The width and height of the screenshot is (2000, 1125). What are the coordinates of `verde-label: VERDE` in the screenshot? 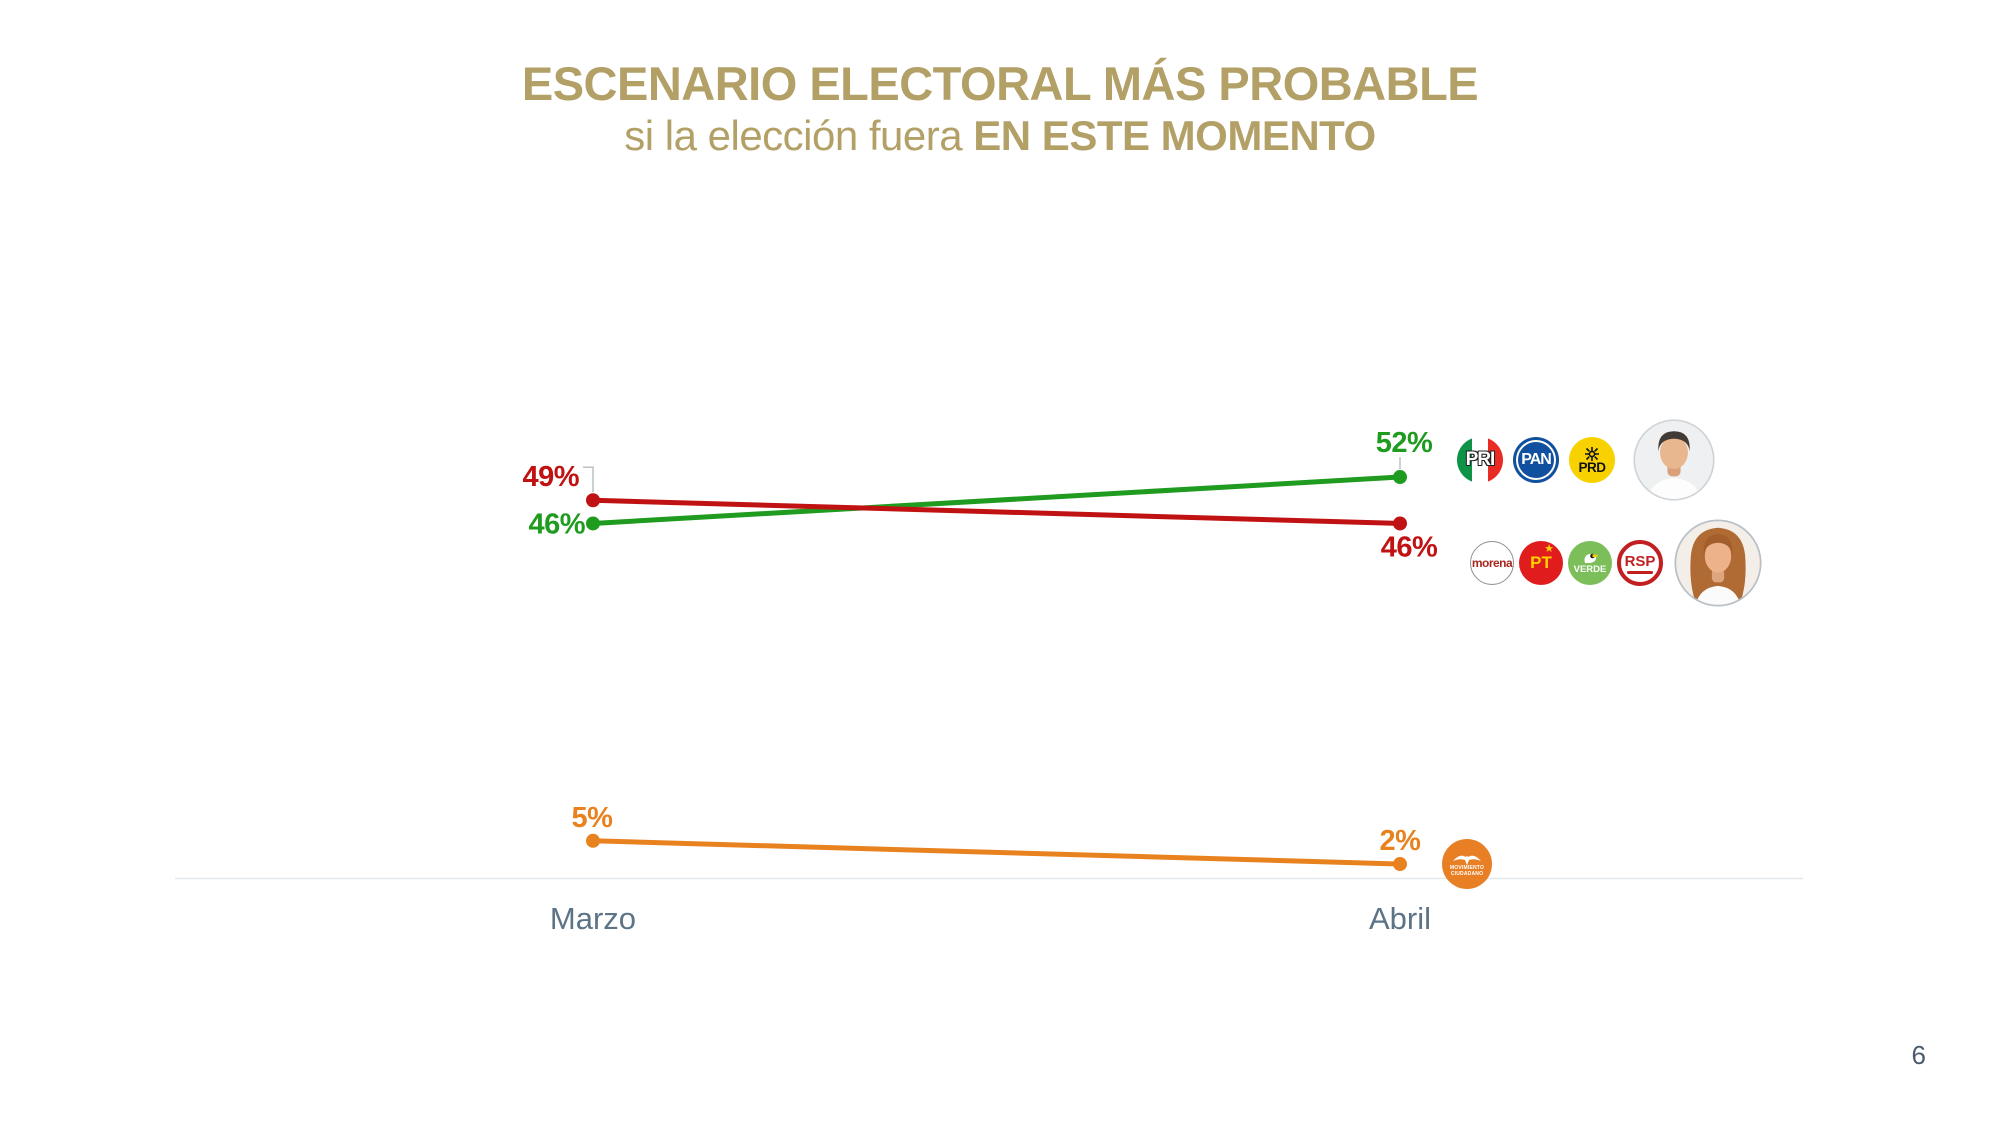 It's located at (1590, 569).